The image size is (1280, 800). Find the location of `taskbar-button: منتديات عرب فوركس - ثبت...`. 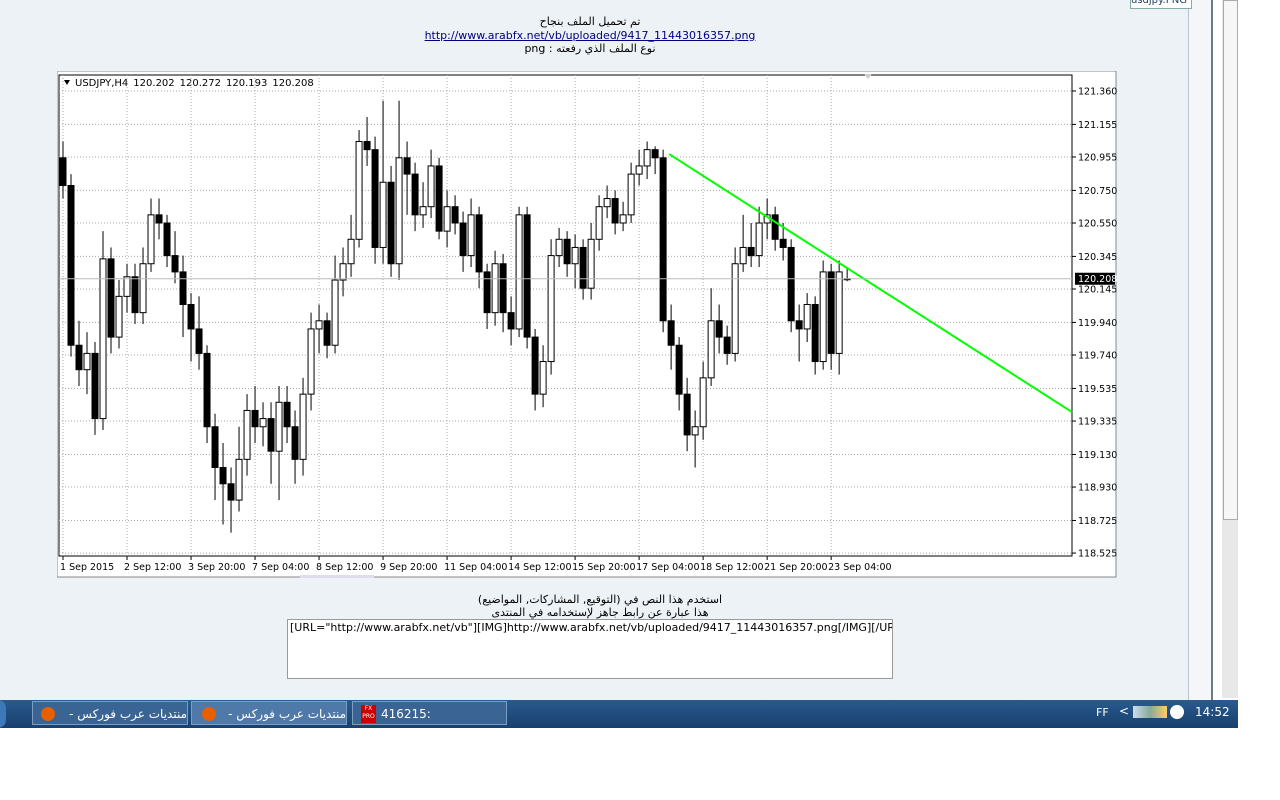

taskbar-button: منتديات عرب فوركس - ثبت... is located at coordinates (110, 723).